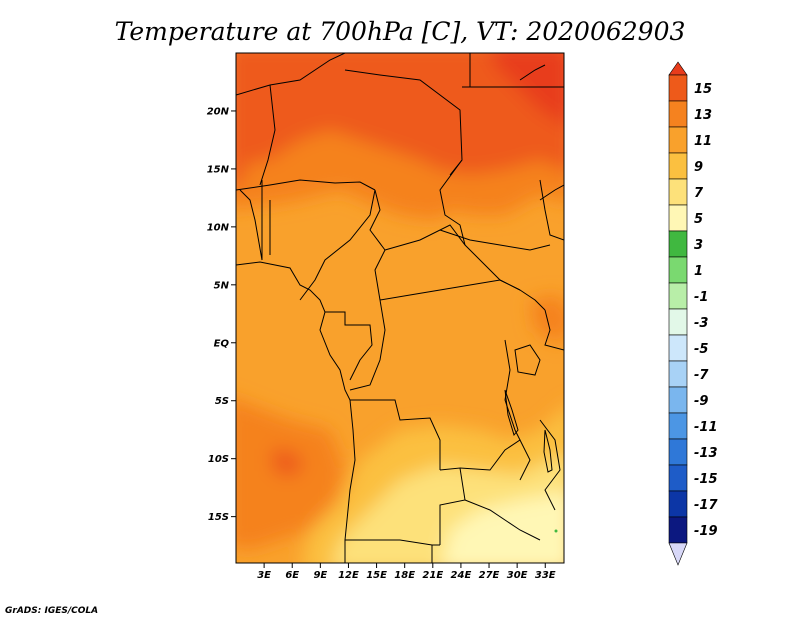  Describe the element at coordinates (706, 453) in the screenshot. I see `colorbar-label: -13` at that location.